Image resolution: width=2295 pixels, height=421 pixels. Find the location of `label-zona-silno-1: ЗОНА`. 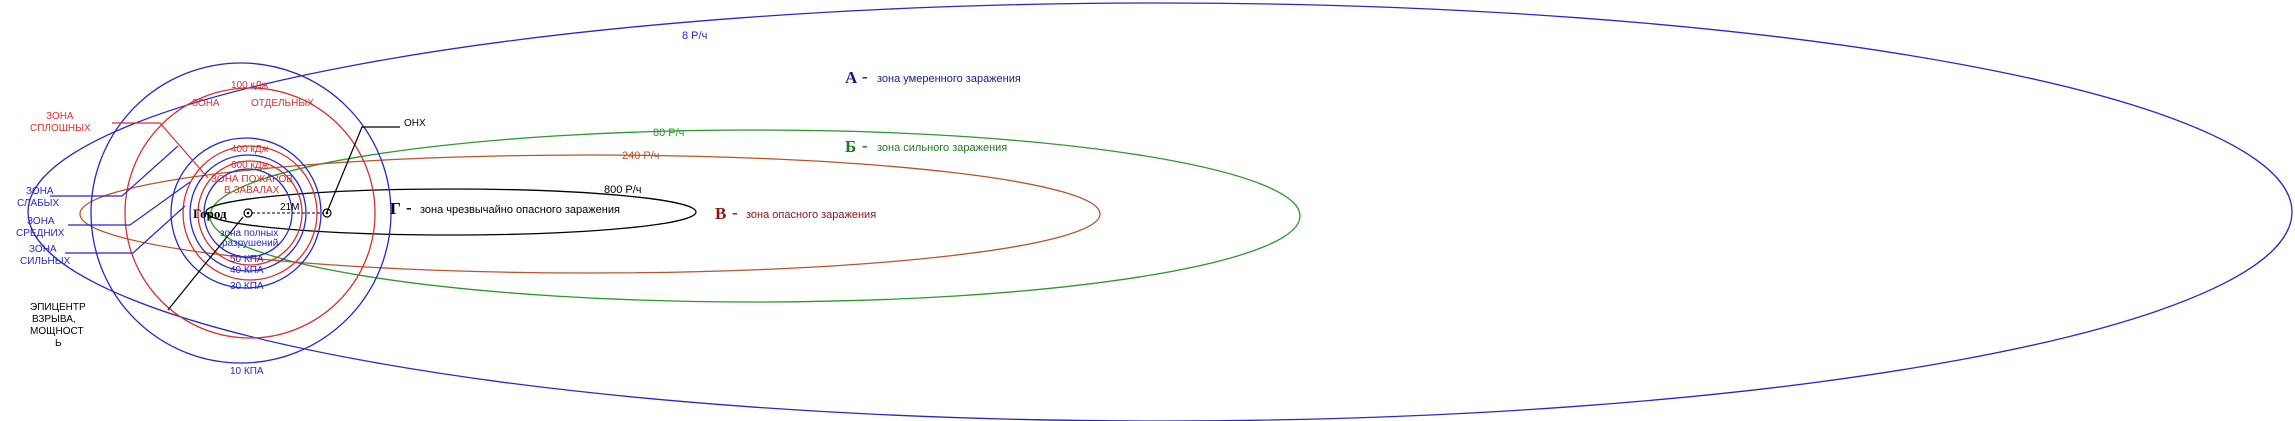

label-zona-silno-1: ЗОНА is located at coordinates (43, 249).